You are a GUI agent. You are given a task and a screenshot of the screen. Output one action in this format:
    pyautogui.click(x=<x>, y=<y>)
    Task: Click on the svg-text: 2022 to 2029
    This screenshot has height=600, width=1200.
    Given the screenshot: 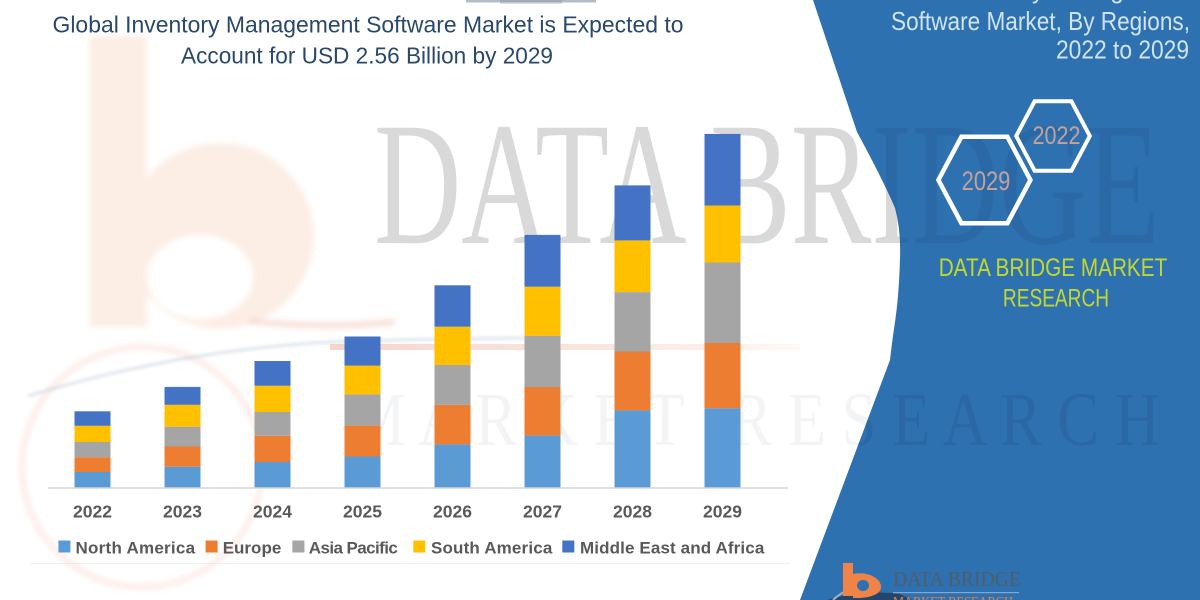 What is the action you would take?
    pyautogui.click(x=1122, y=50)
    